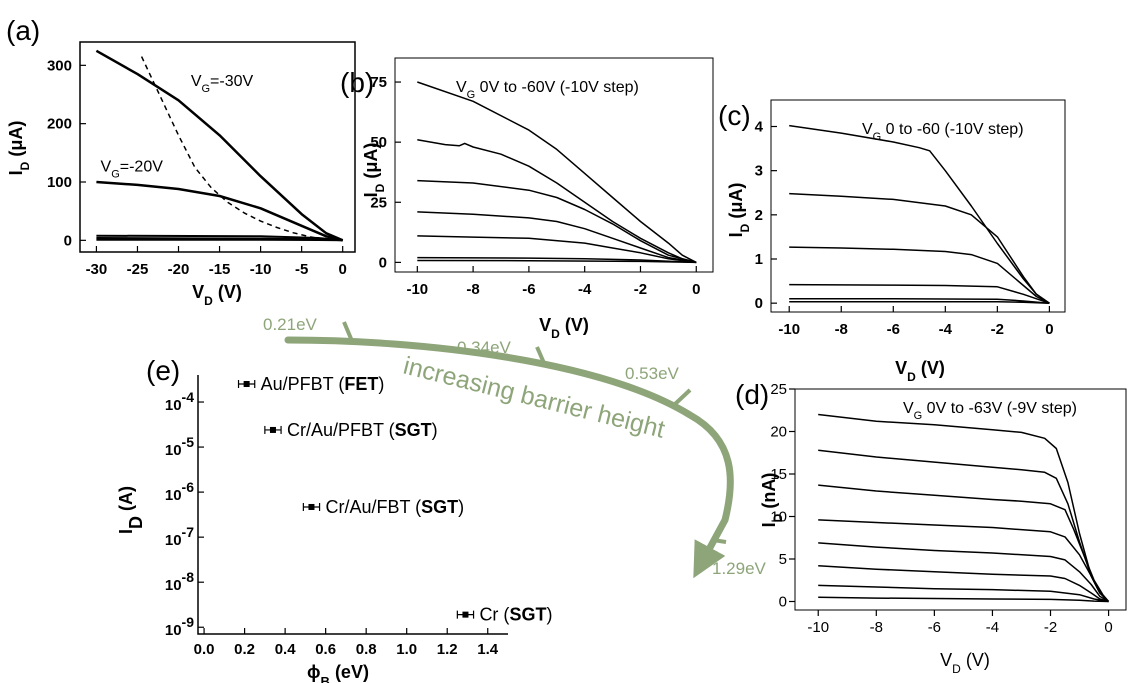 The height and width of the screenshot is (683, 1132). What do you see at coordinates (222, 84) in the screenshot?
I see `annotation-vg-30: VG=-30V` at bounding box center [222, 84].